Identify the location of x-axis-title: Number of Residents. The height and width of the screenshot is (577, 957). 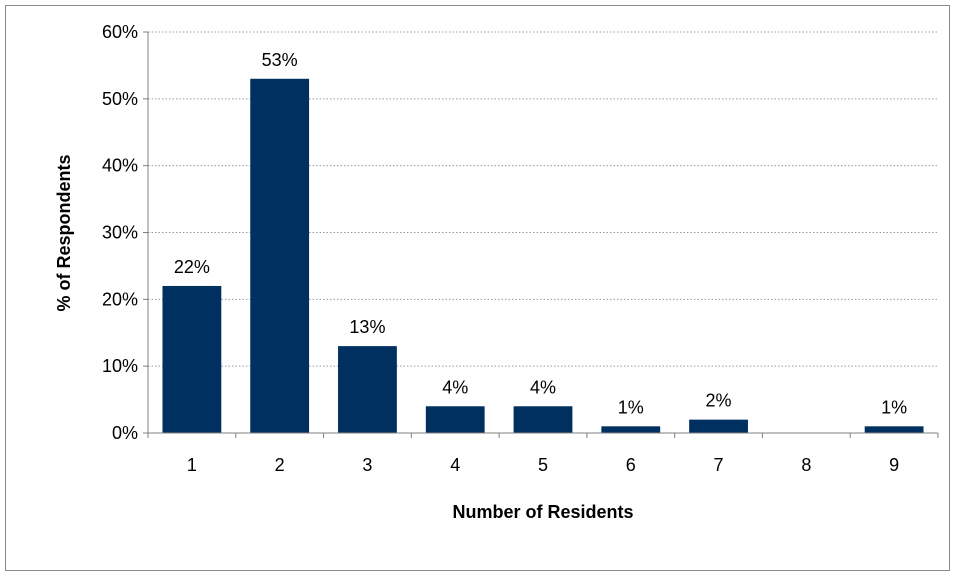
(542, 512).